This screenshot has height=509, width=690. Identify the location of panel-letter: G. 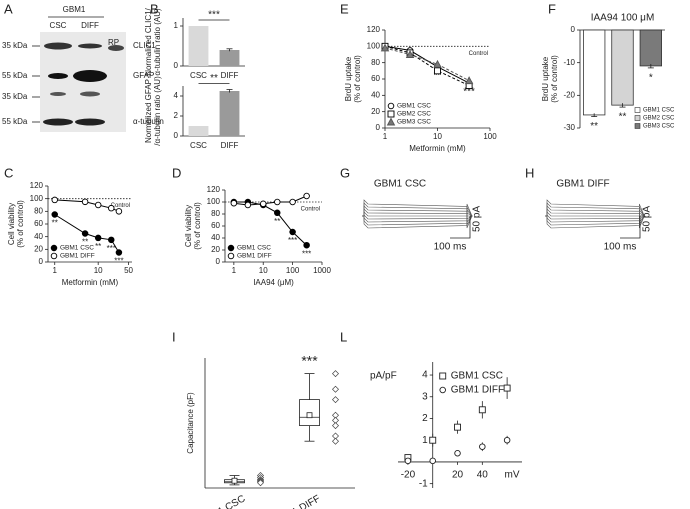
(345, 172).